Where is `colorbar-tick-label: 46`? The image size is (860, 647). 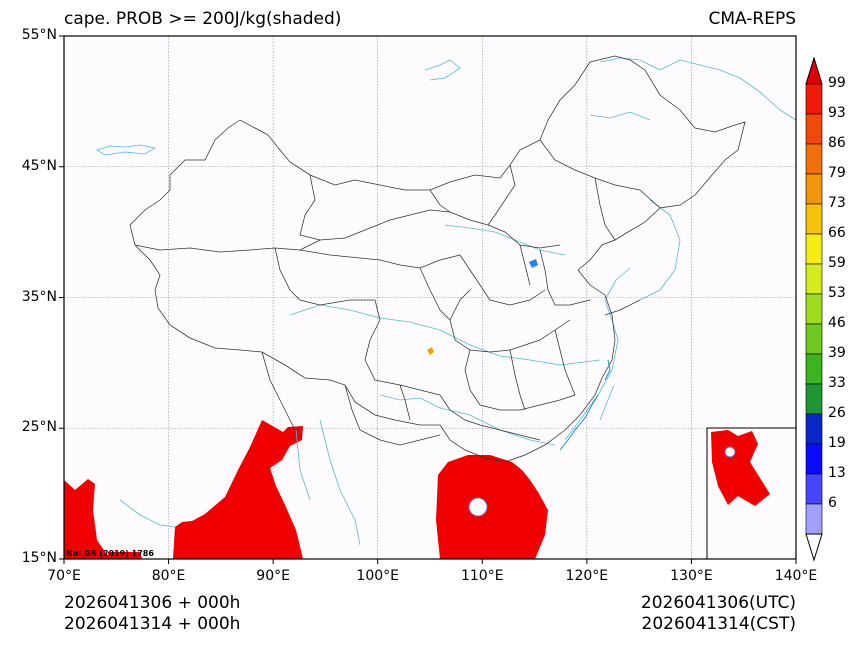
colorbar-tick-label: 46 is located at coordinates (837, 323).